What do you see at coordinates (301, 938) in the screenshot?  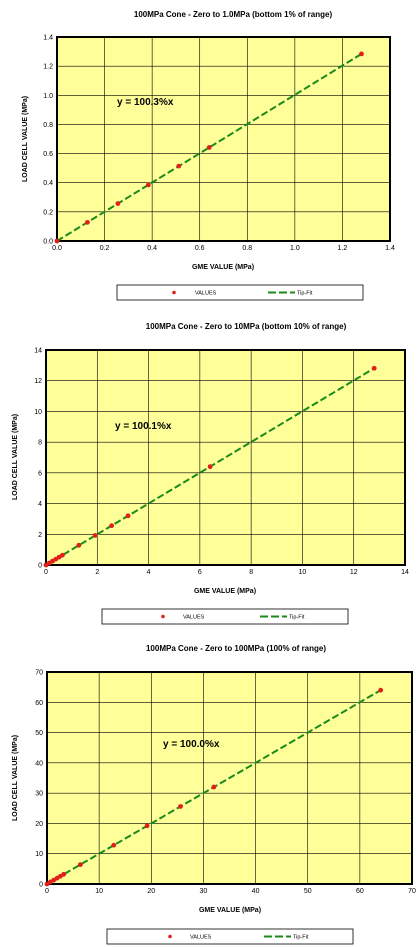 I see `chart-3-legend-fit-label: Tip-Fit` at bounding box center [301, 938].